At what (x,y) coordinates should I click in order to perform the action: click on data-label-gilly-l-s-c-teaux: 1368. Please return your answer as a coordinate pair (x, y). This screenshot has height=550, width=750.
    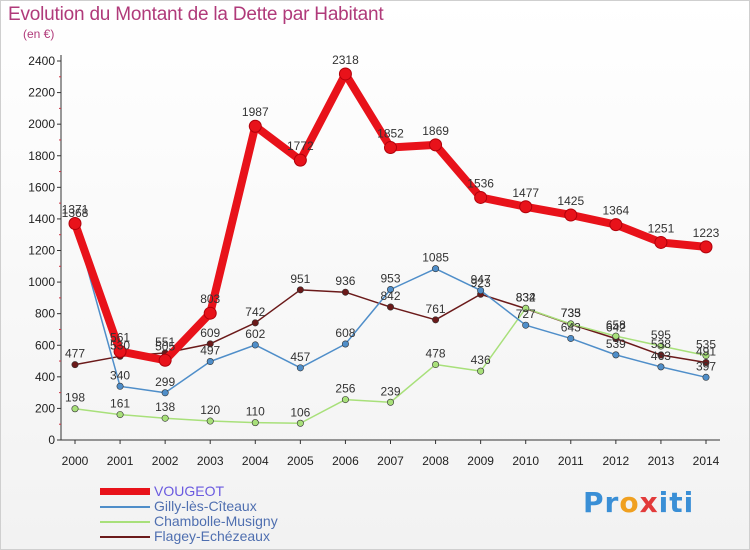
    Looking at the image, I should click on (75, 213).